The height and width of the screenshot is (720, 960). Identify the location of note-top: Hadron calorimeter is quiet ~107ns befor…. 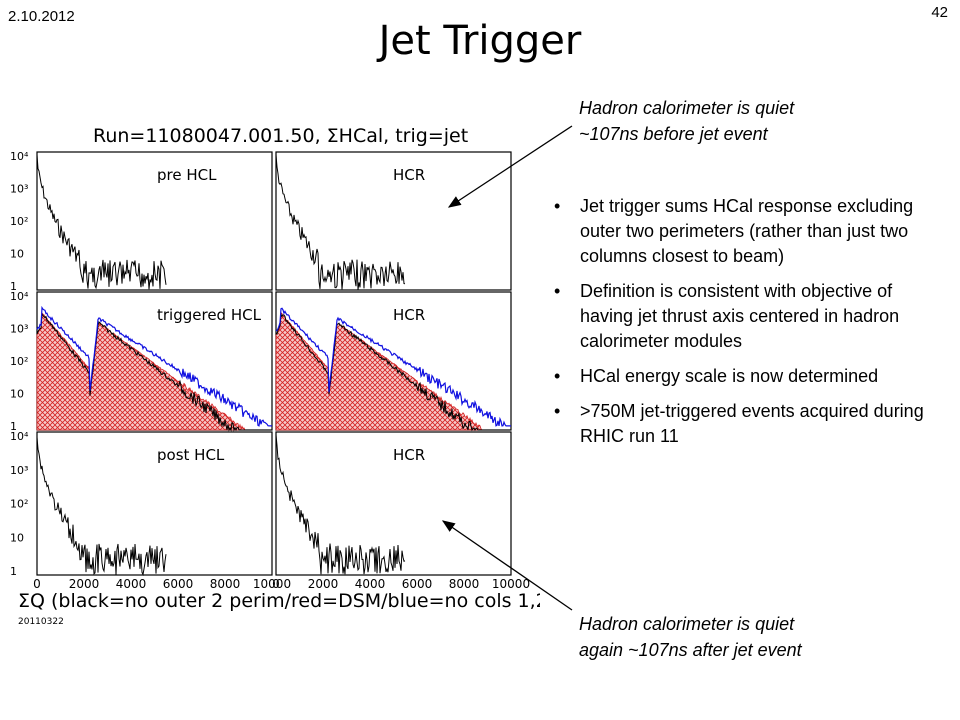
(759, 121).